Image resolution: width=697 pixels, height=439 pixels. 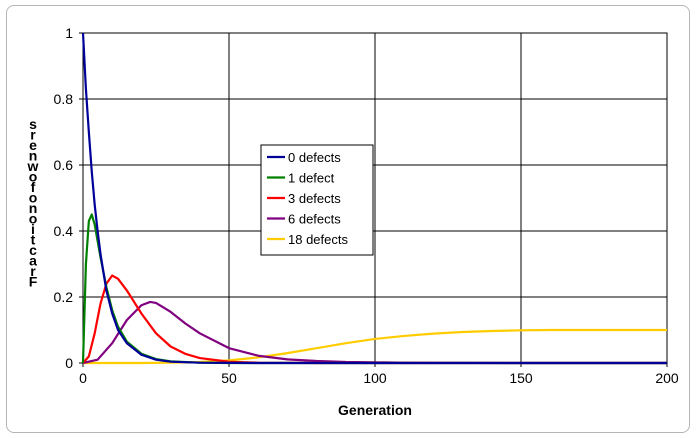 I want to click on y-axis-label-char: t, so click(x=33, y=240).